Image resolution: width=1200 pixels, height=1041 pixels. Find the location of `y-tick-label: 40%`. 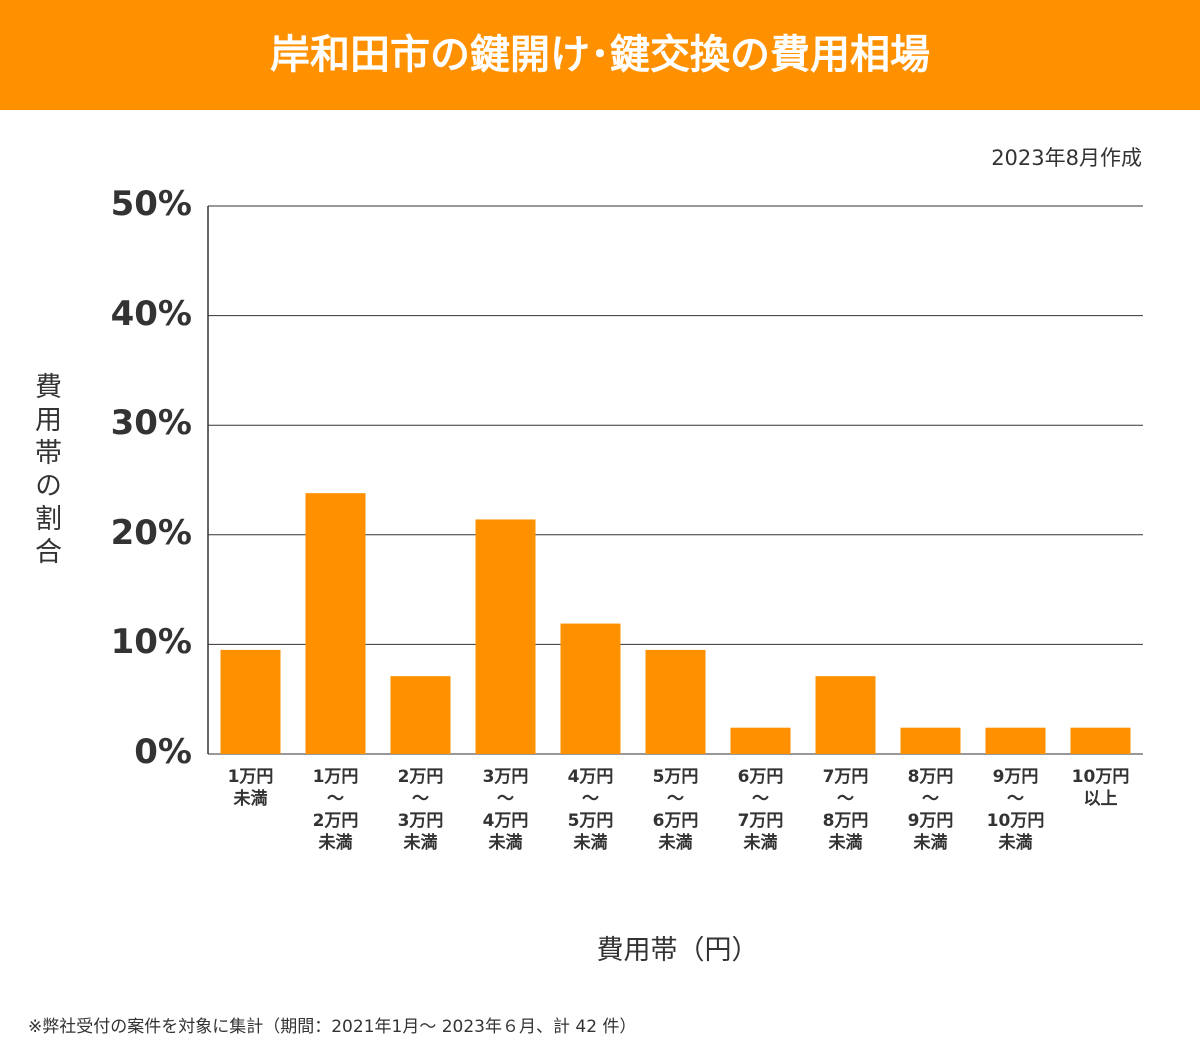

y-tick-label: 40% is located at coordinates (151, 313).